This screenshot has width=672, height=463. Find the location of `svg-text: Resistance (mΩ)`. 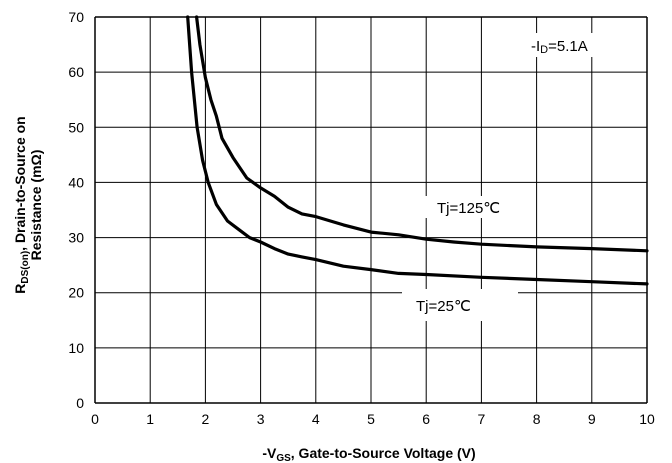

svg-text: Resistance (mΩ) is located at coordinates (36, 205).